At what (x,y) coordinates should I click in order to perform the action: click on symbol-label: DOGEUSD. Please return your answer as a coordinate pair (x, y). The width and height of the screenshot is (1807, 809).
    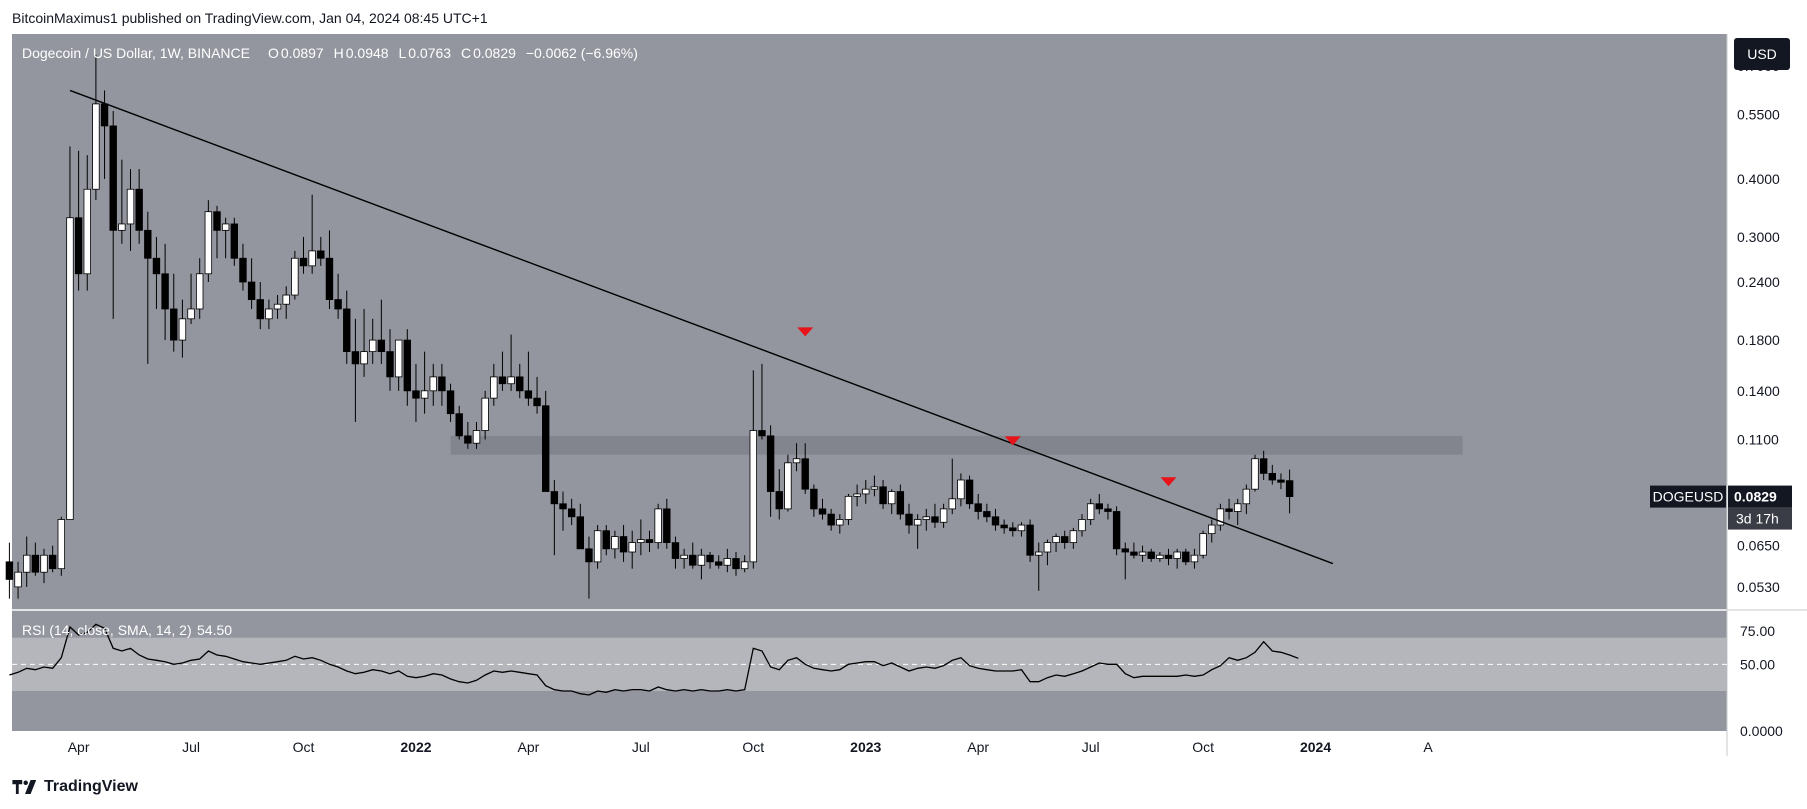
    Looking at the image, I should click on (1688, 497).